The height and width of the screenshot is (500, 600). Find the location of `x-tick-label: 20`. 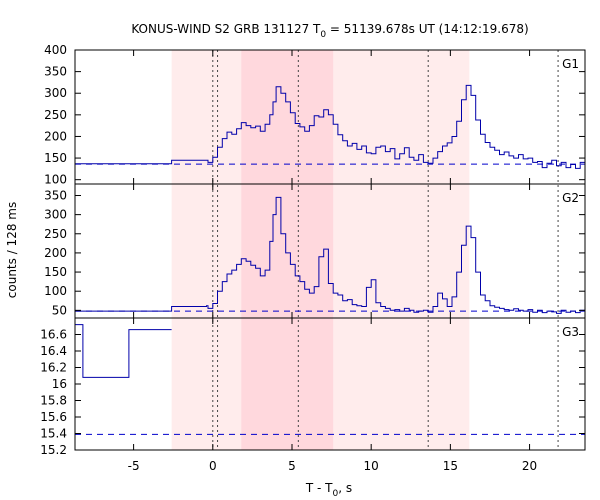

x-tick-label: 20 is located at coordinates (529, 466).